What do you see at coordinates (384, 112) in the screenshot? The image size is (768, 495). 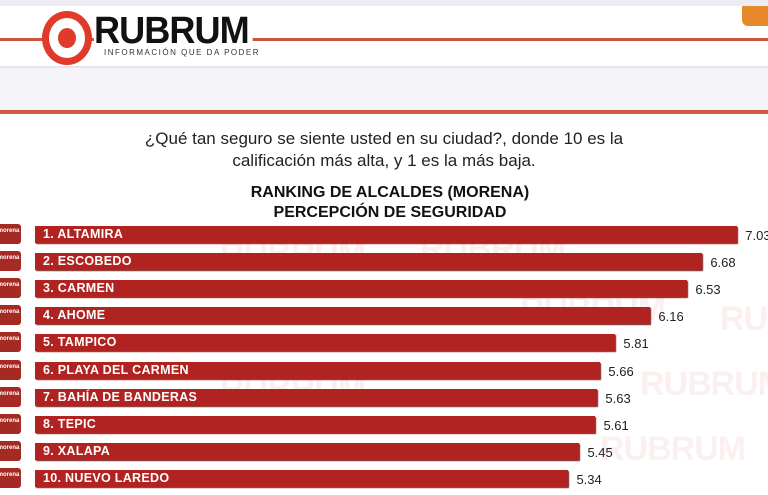 I see `divider` at bounding box center [384, 112].